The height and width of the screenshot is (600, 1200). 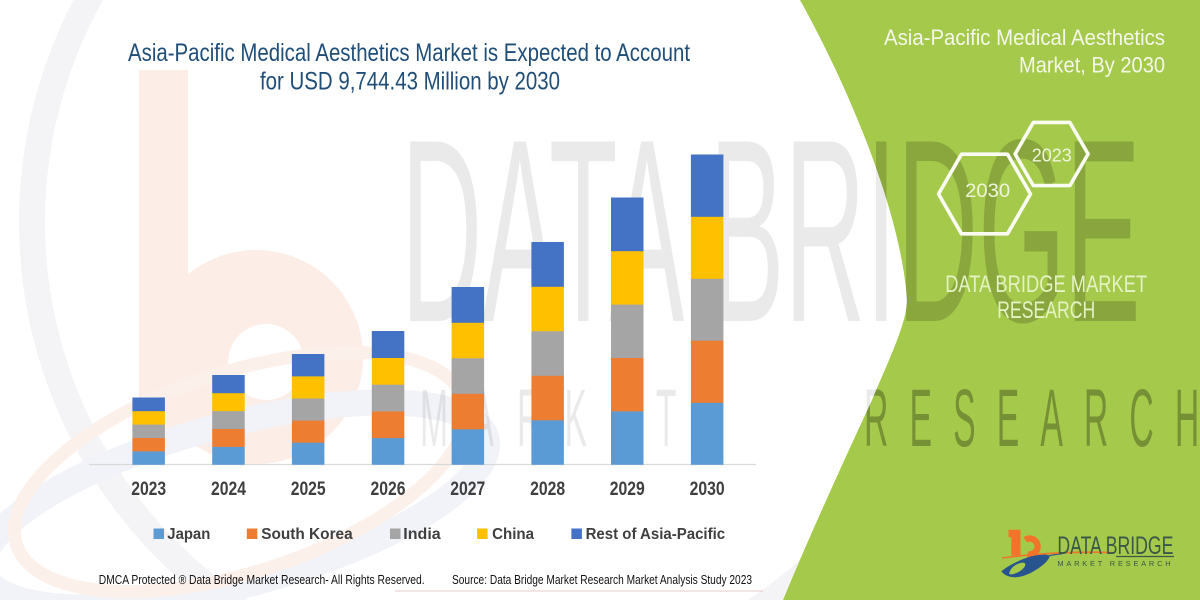 What do you see at coordinates (1115, 564) in the screenshot?
I see `svg-text: MARKET RESEARCH` at bounding box center [1115, 564].